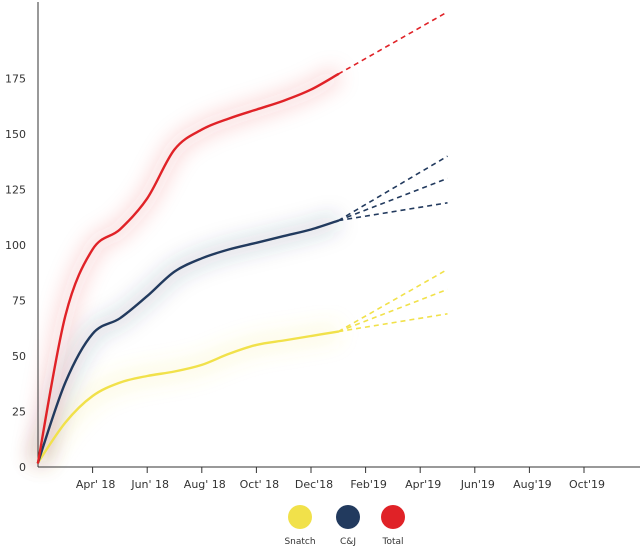 This screenshot has width=642, height=551. Describe the element at coordinates (300, 517) in the screenshot. I see `legend-swatch-snatch` at that location.